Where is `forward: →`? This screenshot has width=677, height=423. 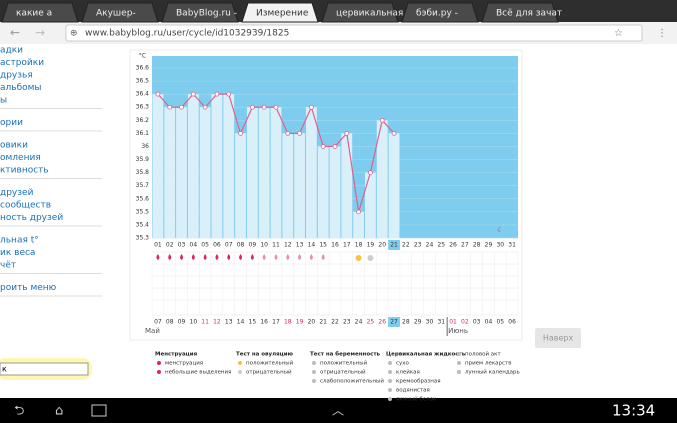 forward: → is located at coordinates (40, 33).